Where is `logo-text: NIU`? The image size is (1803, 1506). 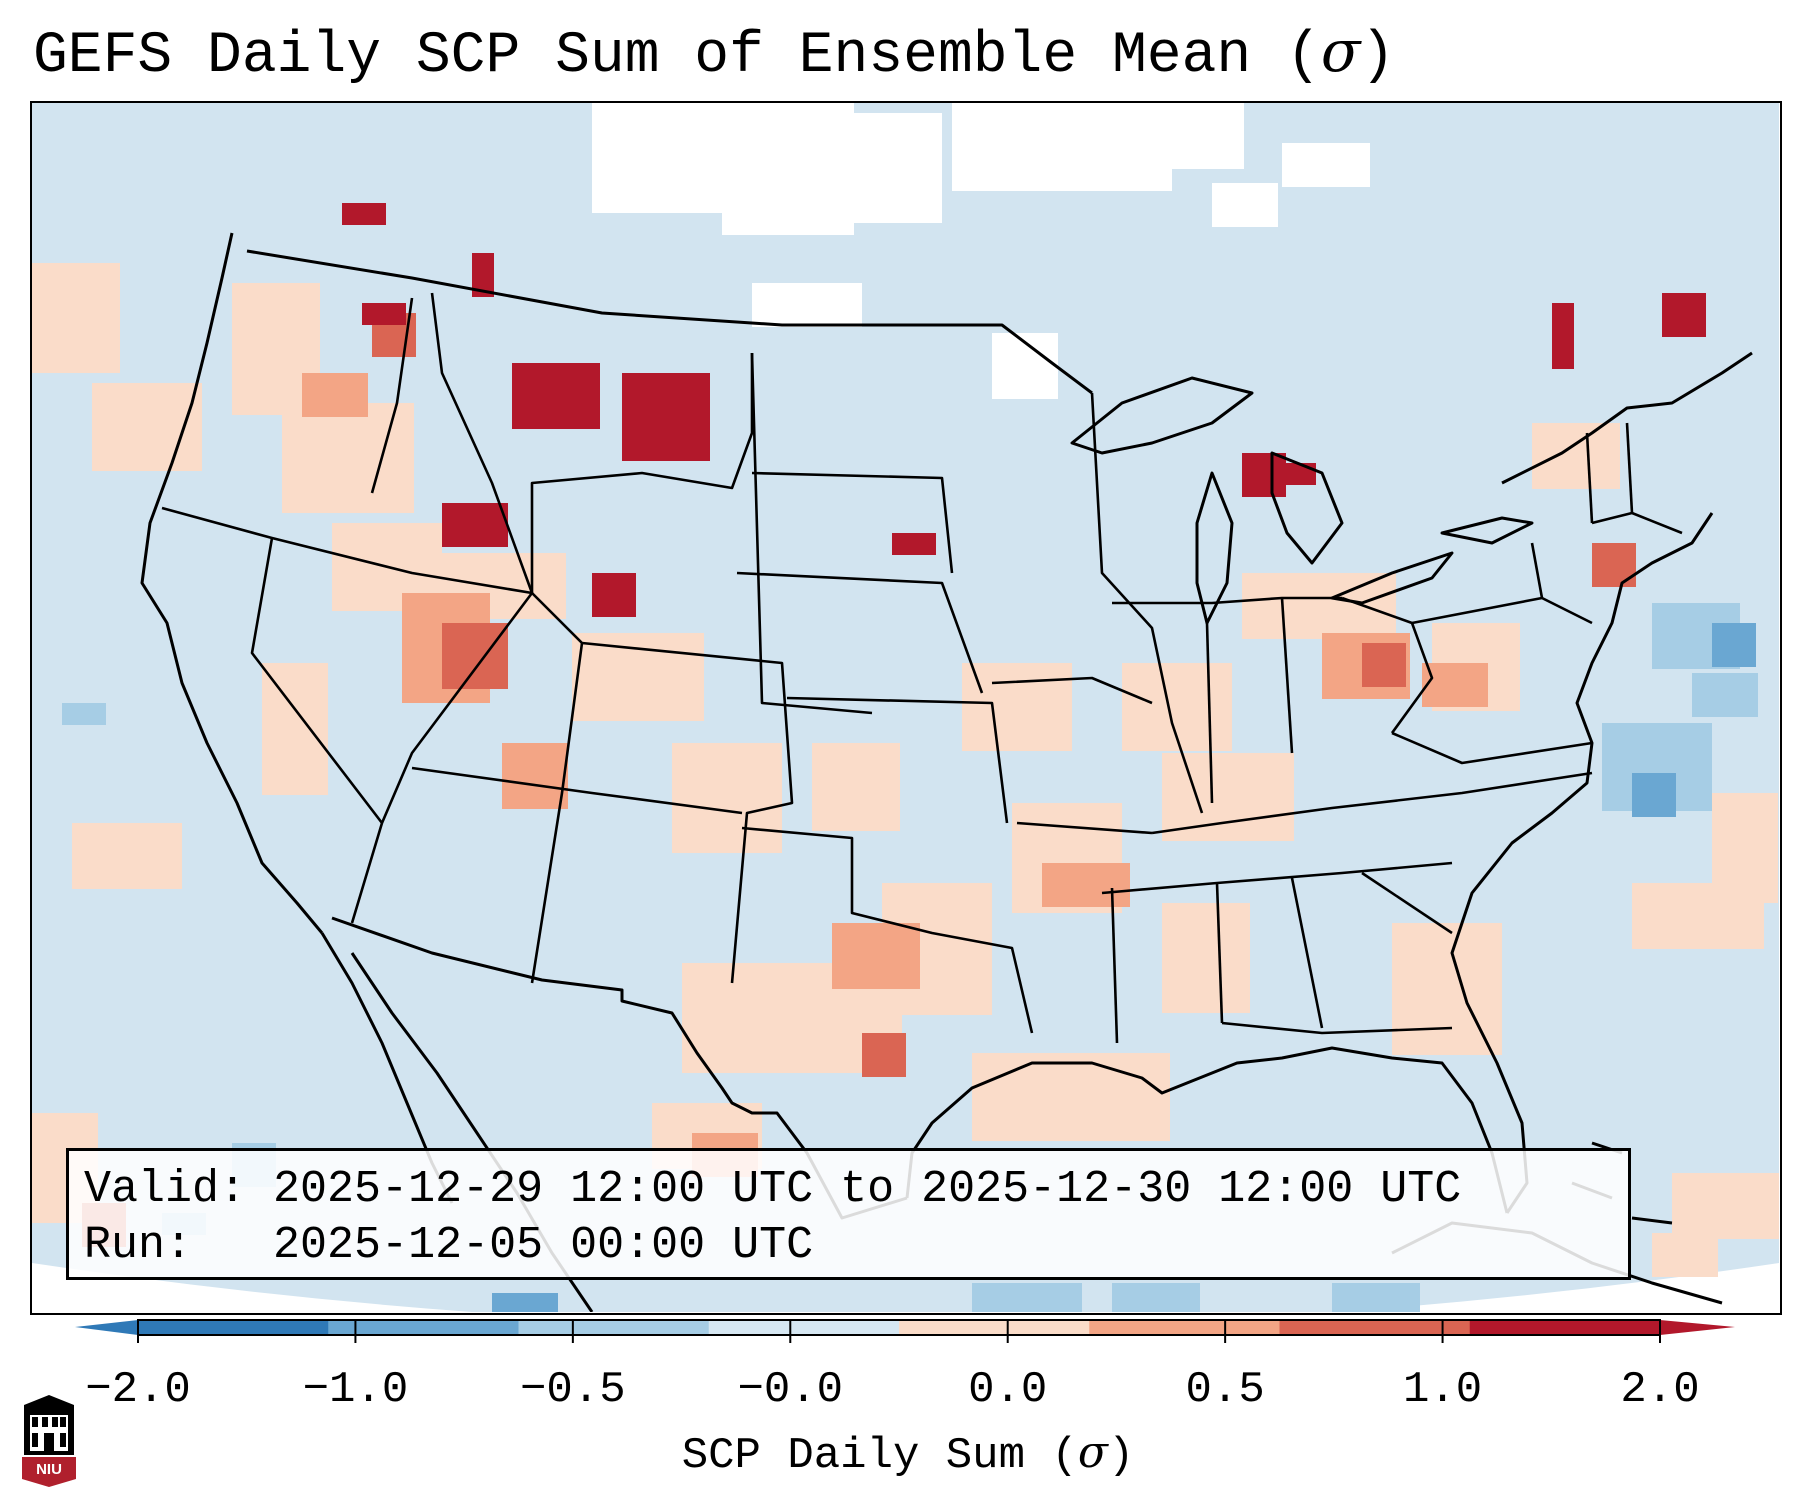
logo-text: NIU is located at coordinates (49, 1469).